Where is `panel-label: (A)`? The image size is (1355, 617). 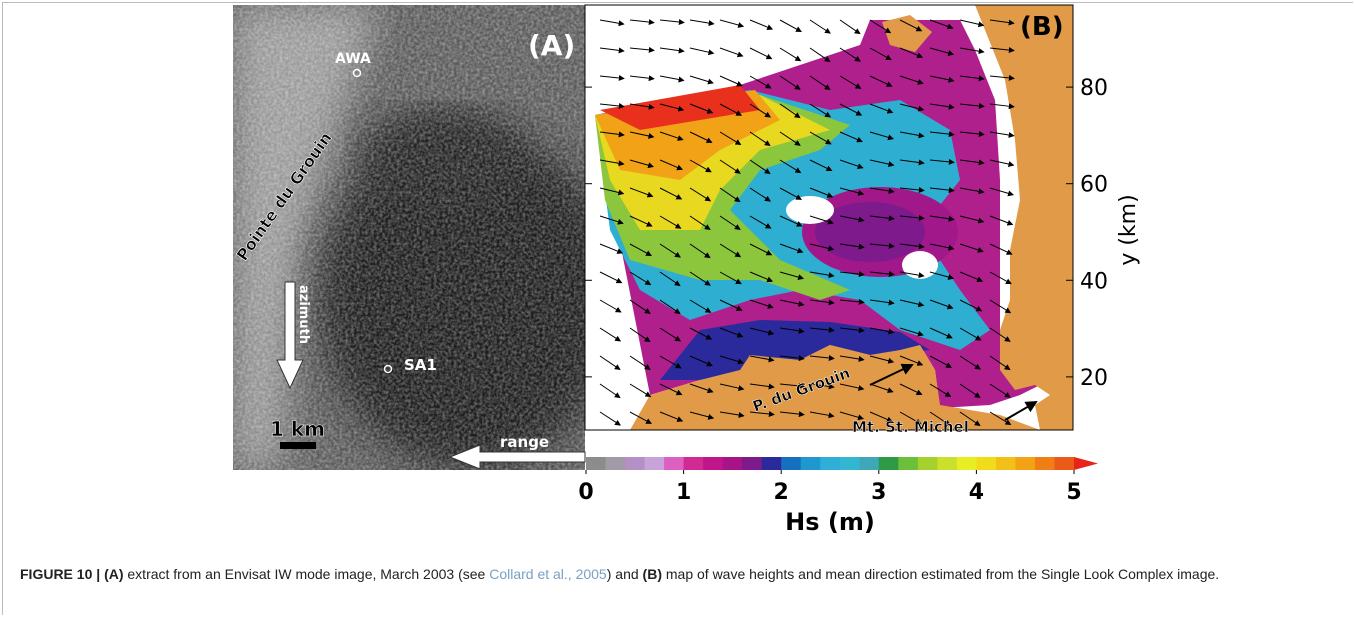 panel-label: (A) is located at coordinates (551, 45).